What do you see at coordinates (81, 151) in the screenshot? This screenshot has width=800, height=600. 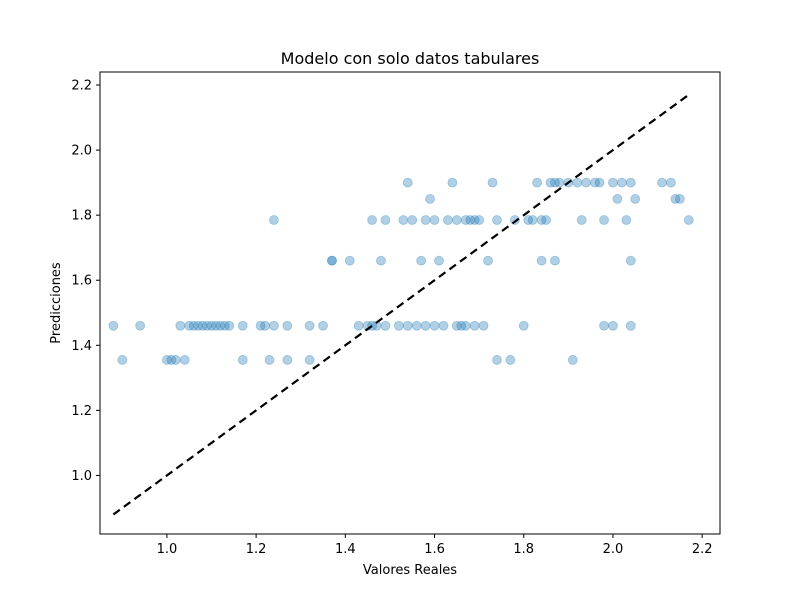 I see `y-tick-label: 2.0` at bounding box center [81, 151].